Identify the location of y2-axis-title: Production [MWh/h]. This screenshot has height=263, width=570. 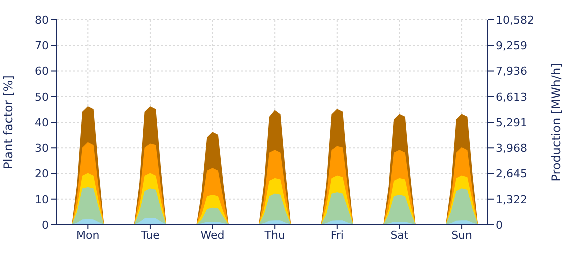
(556, 122).